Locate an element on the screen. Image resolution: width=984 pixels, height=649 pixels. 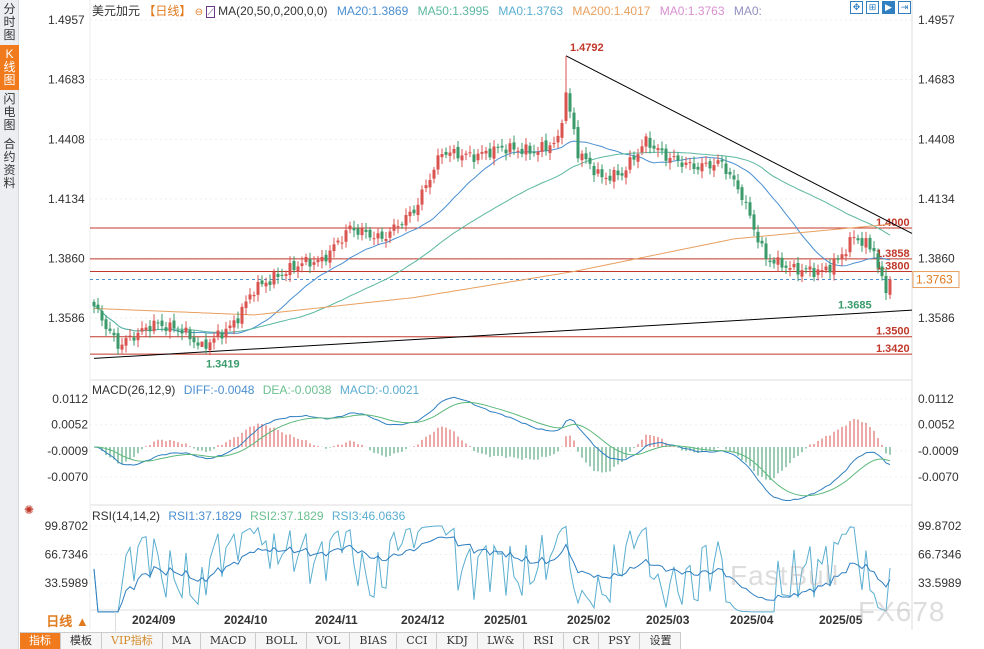
sidebar-tab-3: 合约资料 is located at coordinates (9, 163).